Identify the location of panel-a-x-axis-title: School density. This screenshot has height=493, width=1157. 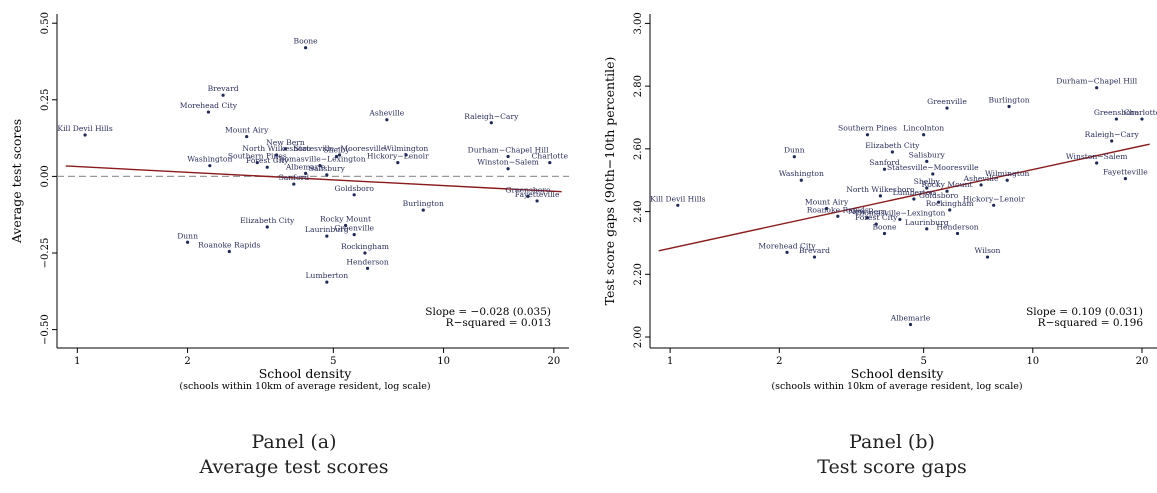
(306, 373).